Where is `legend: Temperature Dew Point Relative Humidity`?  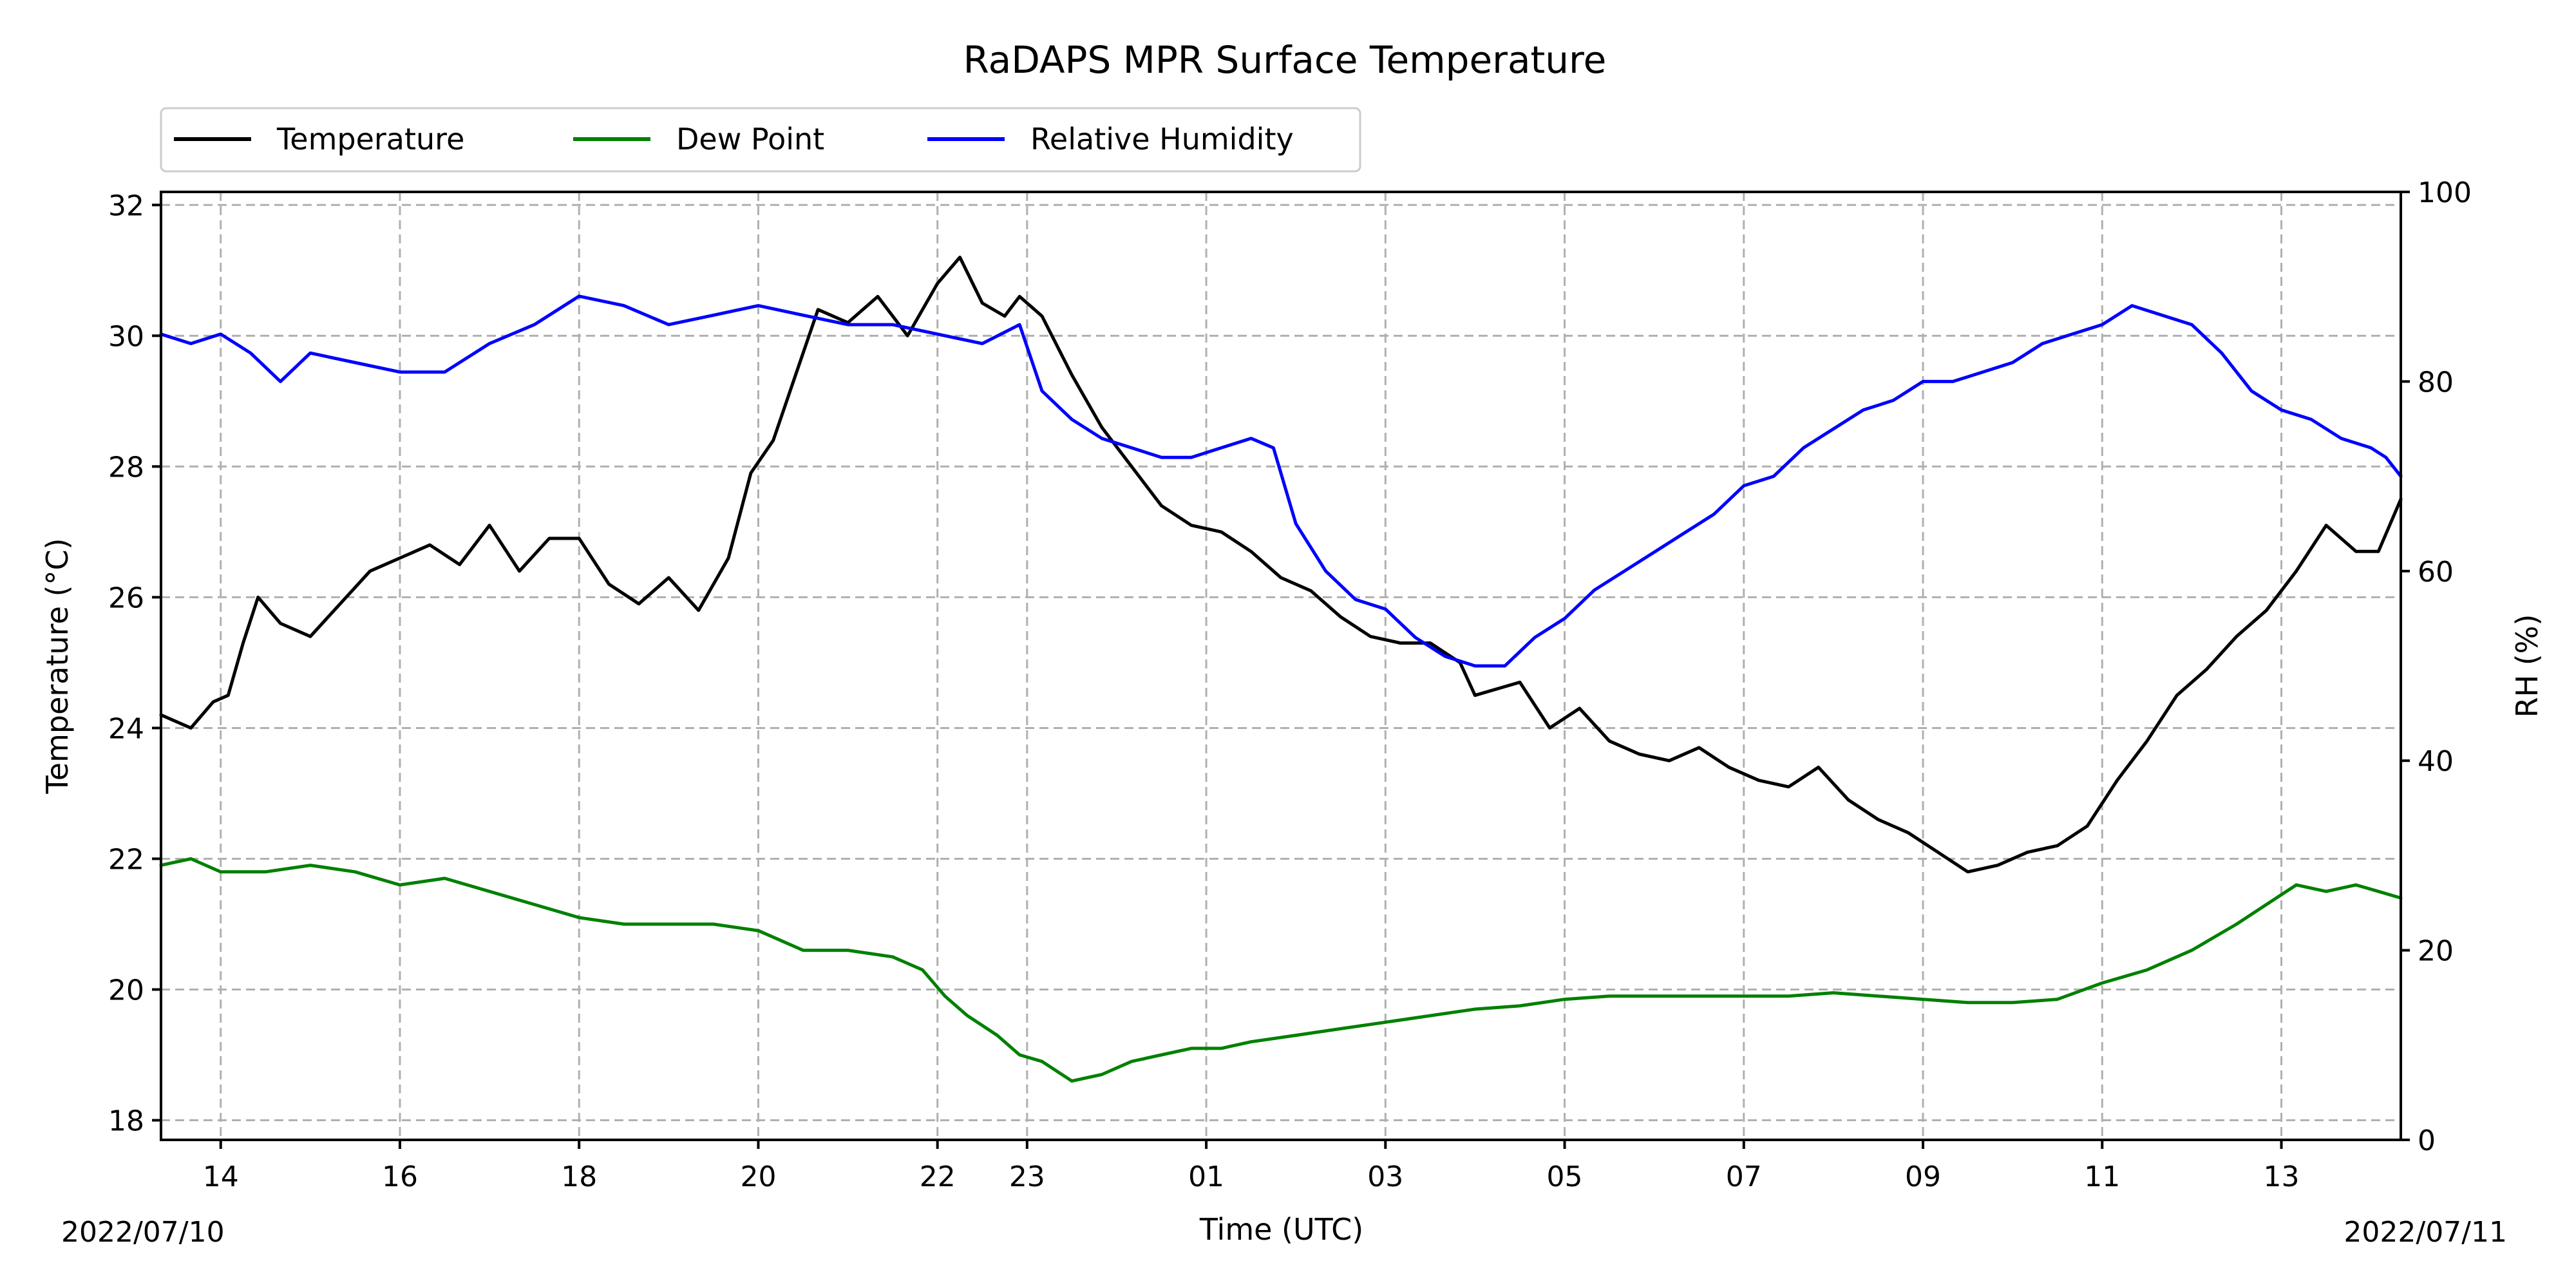
legend: Temperature Dew Point Relative Humidity is located at coordinates (760, 140).